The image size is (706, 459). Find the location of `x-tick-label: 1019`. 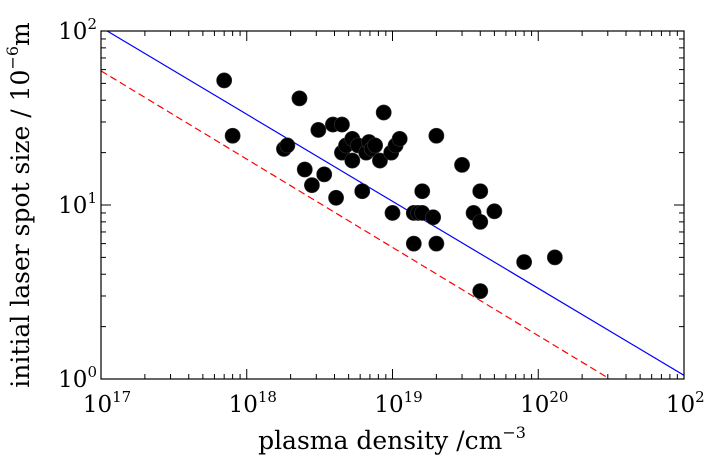

x-tick-label: 1019 is located at coordinates (398, 403).